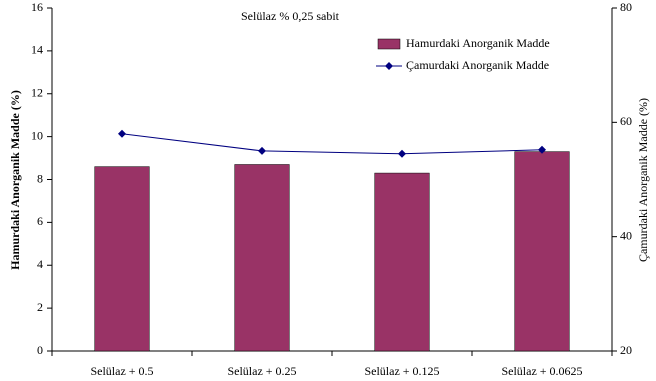 The width and height of the screenshot is (656, 381). Describe the element at coordinates (478, 43) in the screenshot. I see `legend-label: Hamurdaki Anorganik Madde` at that location.